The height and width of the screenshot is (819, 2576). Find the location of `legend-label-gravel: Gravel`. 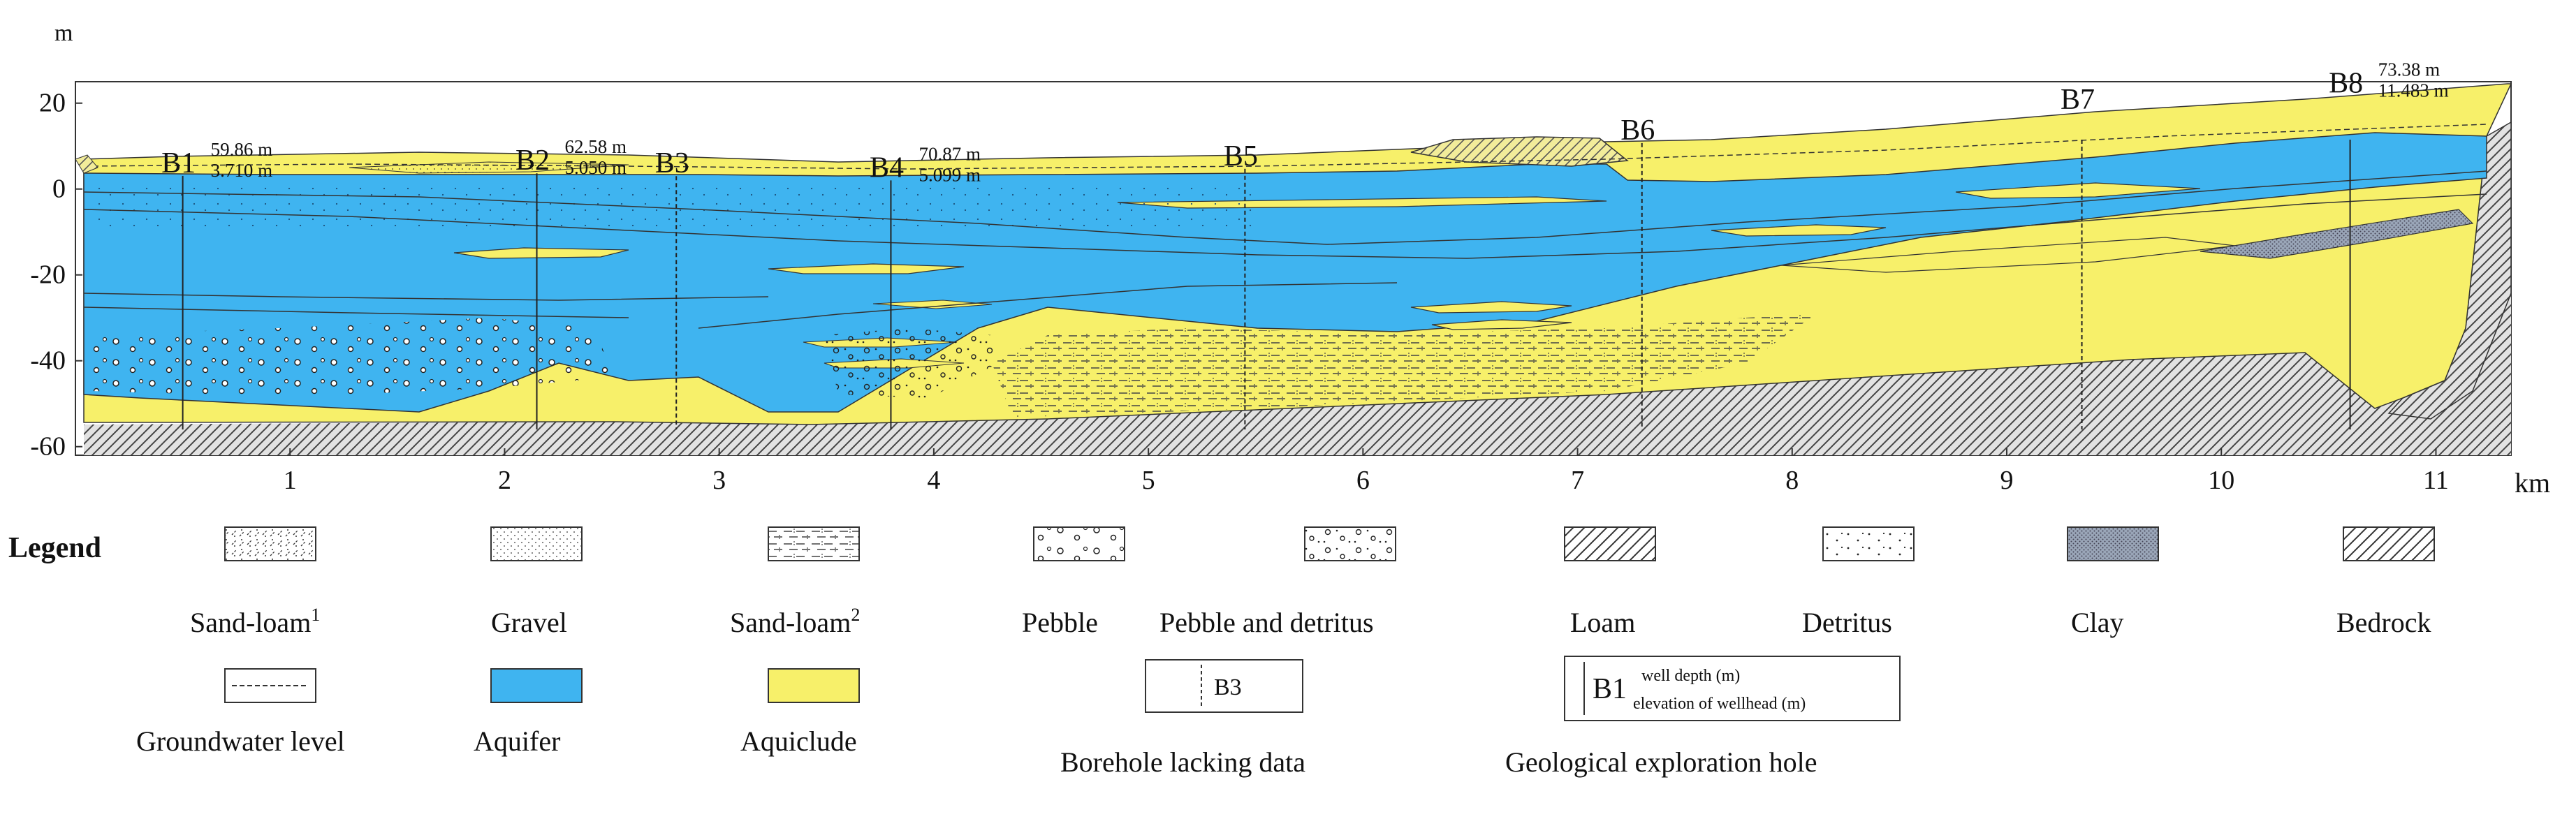

legend-label-gravel: Gravel is located at coordinates (529, 623).